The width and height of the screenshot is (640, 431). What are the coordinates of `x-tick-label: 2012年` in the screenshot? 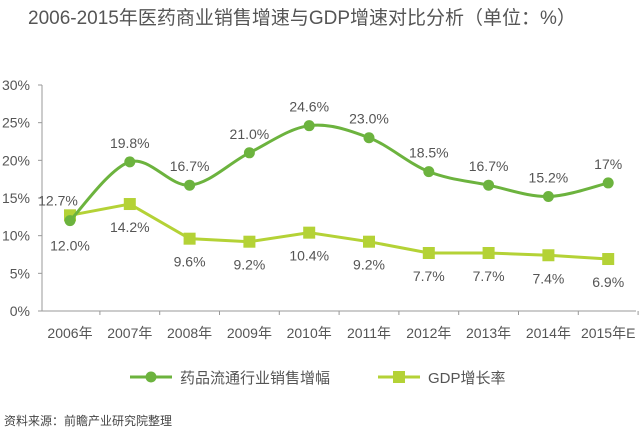 It's located at (428, 333).